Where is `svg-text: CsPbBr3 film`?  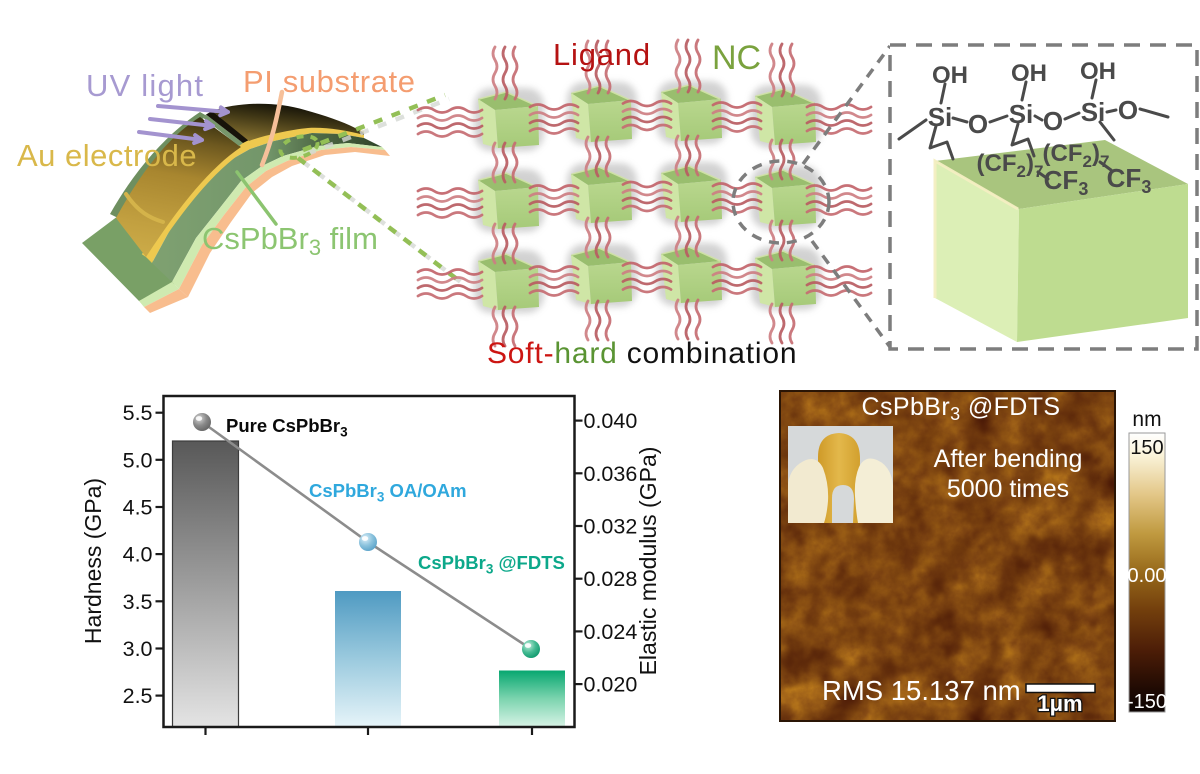 svg-text: CsPbBr3 film is located at coordinates (290, 240).